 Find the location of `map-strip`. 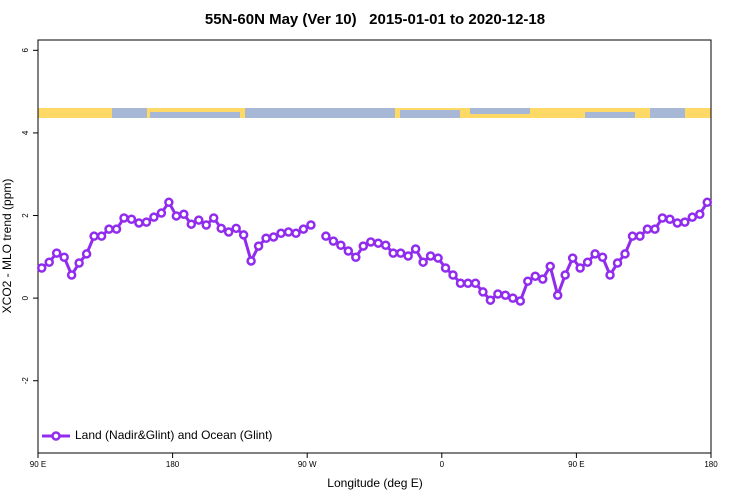

map-strip is located at coordinates (374, 113).